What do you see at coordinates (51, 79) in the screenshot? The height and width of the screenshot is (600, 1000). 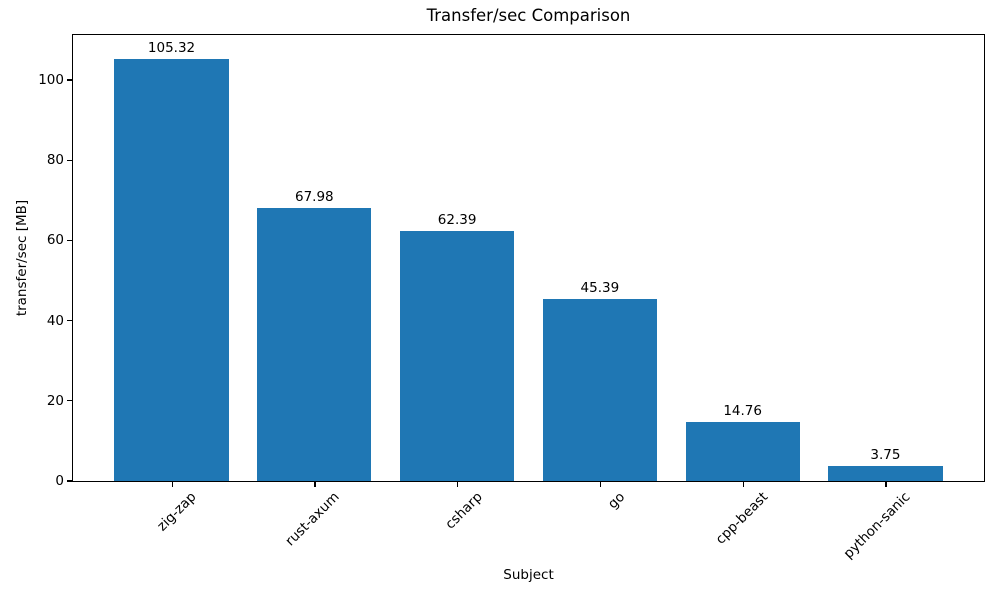 I see `y-tick-label: 100` at bounding box center [51, 79].